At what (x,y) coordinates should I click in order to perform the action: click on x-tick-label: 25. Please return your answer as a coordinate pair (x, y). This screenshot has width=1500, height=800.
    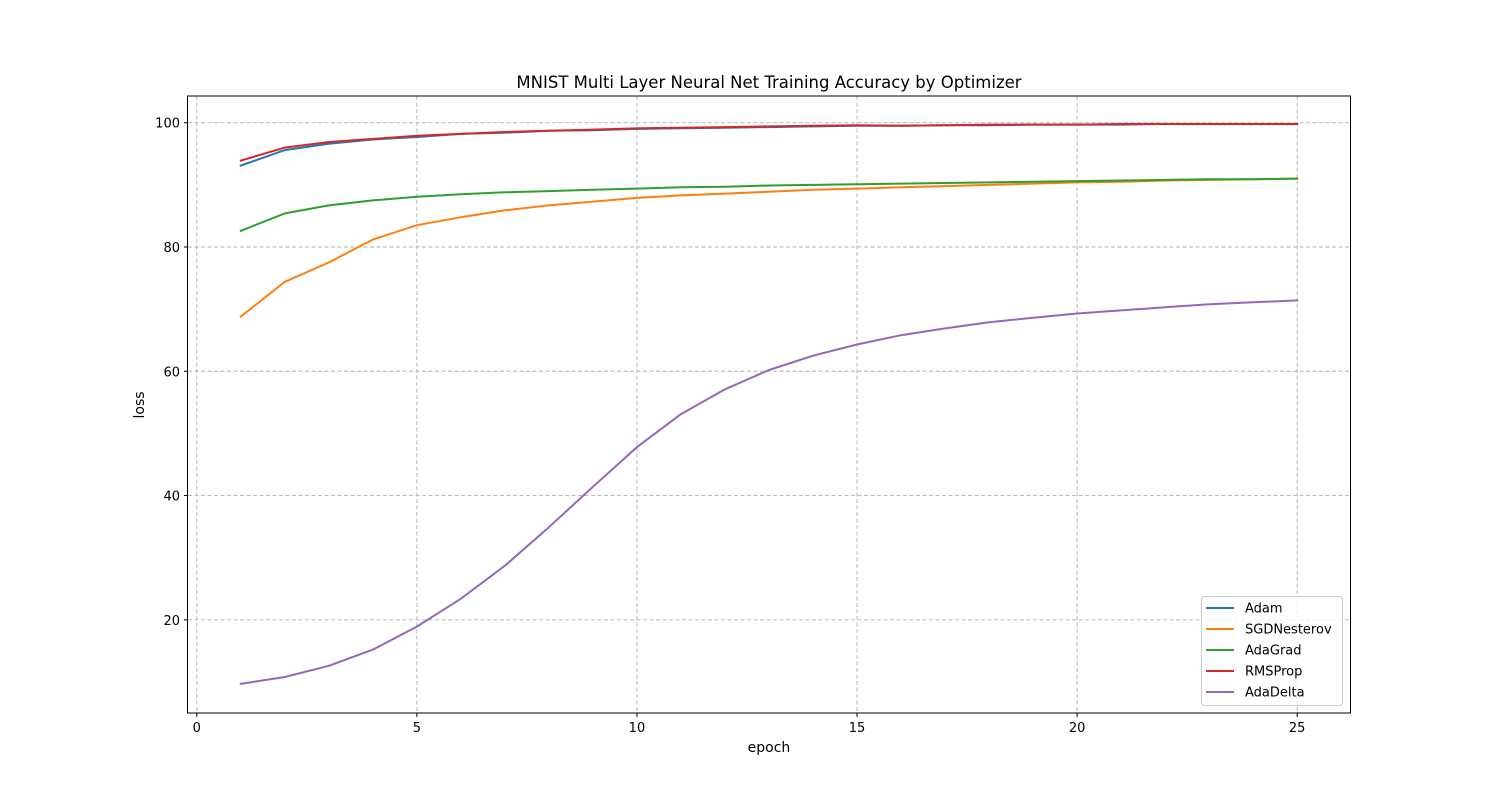
    Looking at the image, I should click on (1297, 728).